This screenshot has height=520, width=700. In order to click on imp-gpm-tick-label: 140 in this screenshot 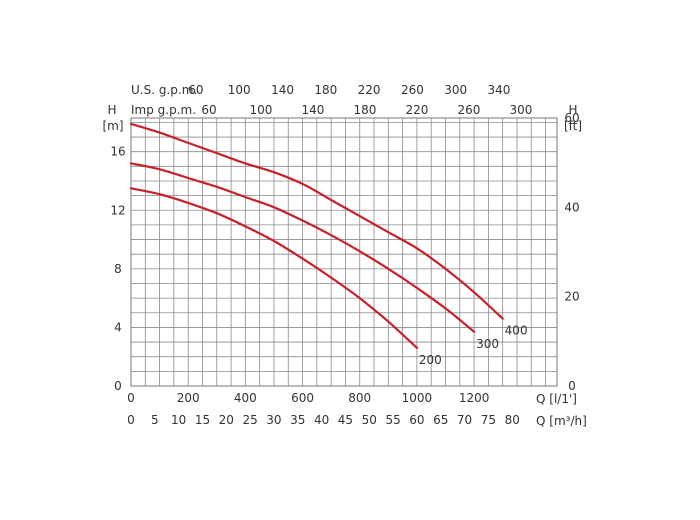, I will do `click(313, 110)`.